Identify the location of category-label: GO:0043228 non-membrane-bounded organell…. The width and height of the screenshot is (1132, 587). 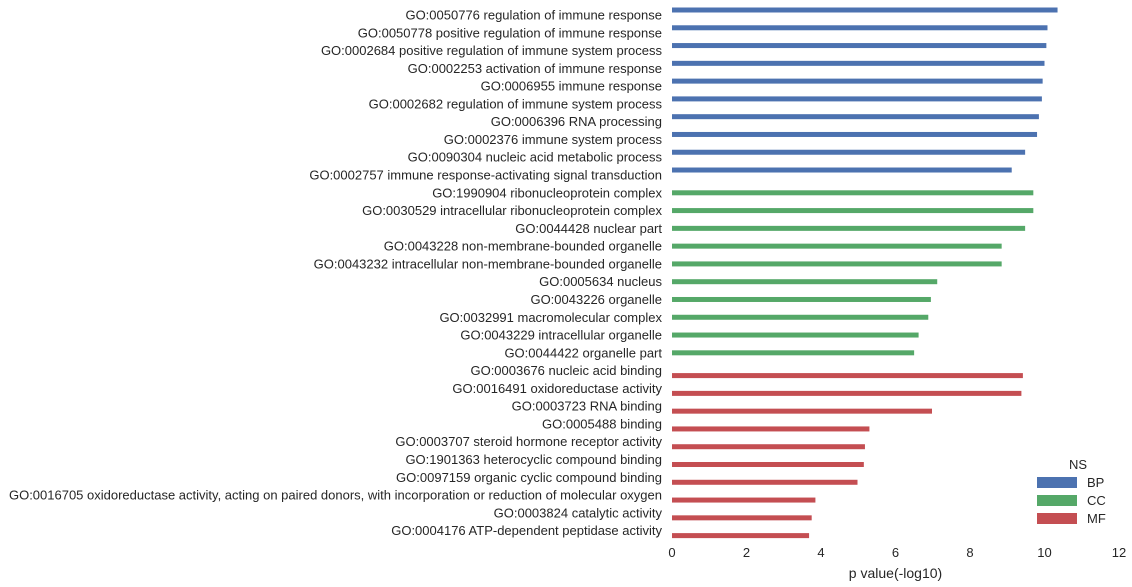
(523, 246).